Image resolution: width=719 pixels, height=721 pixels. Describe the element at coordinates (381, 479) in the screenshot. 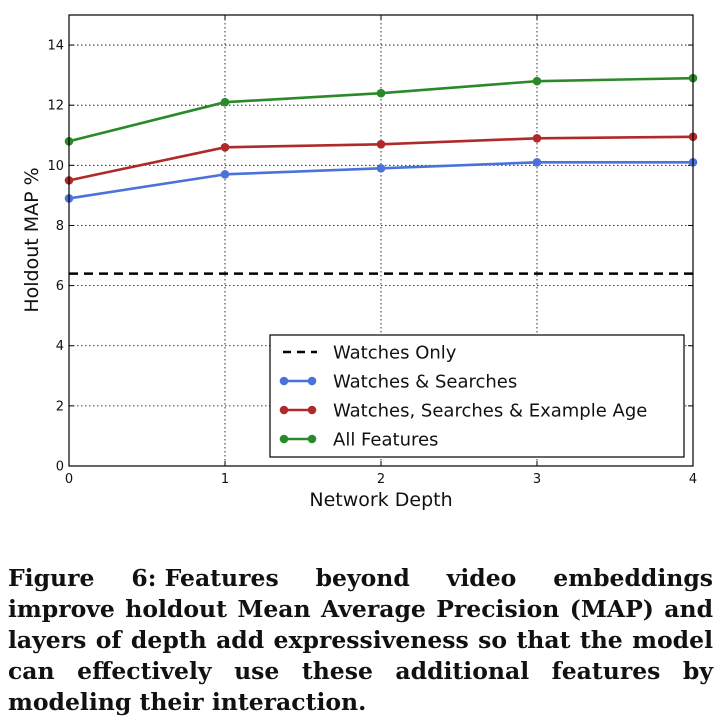

I see `x-tick-label: 2` at that location.